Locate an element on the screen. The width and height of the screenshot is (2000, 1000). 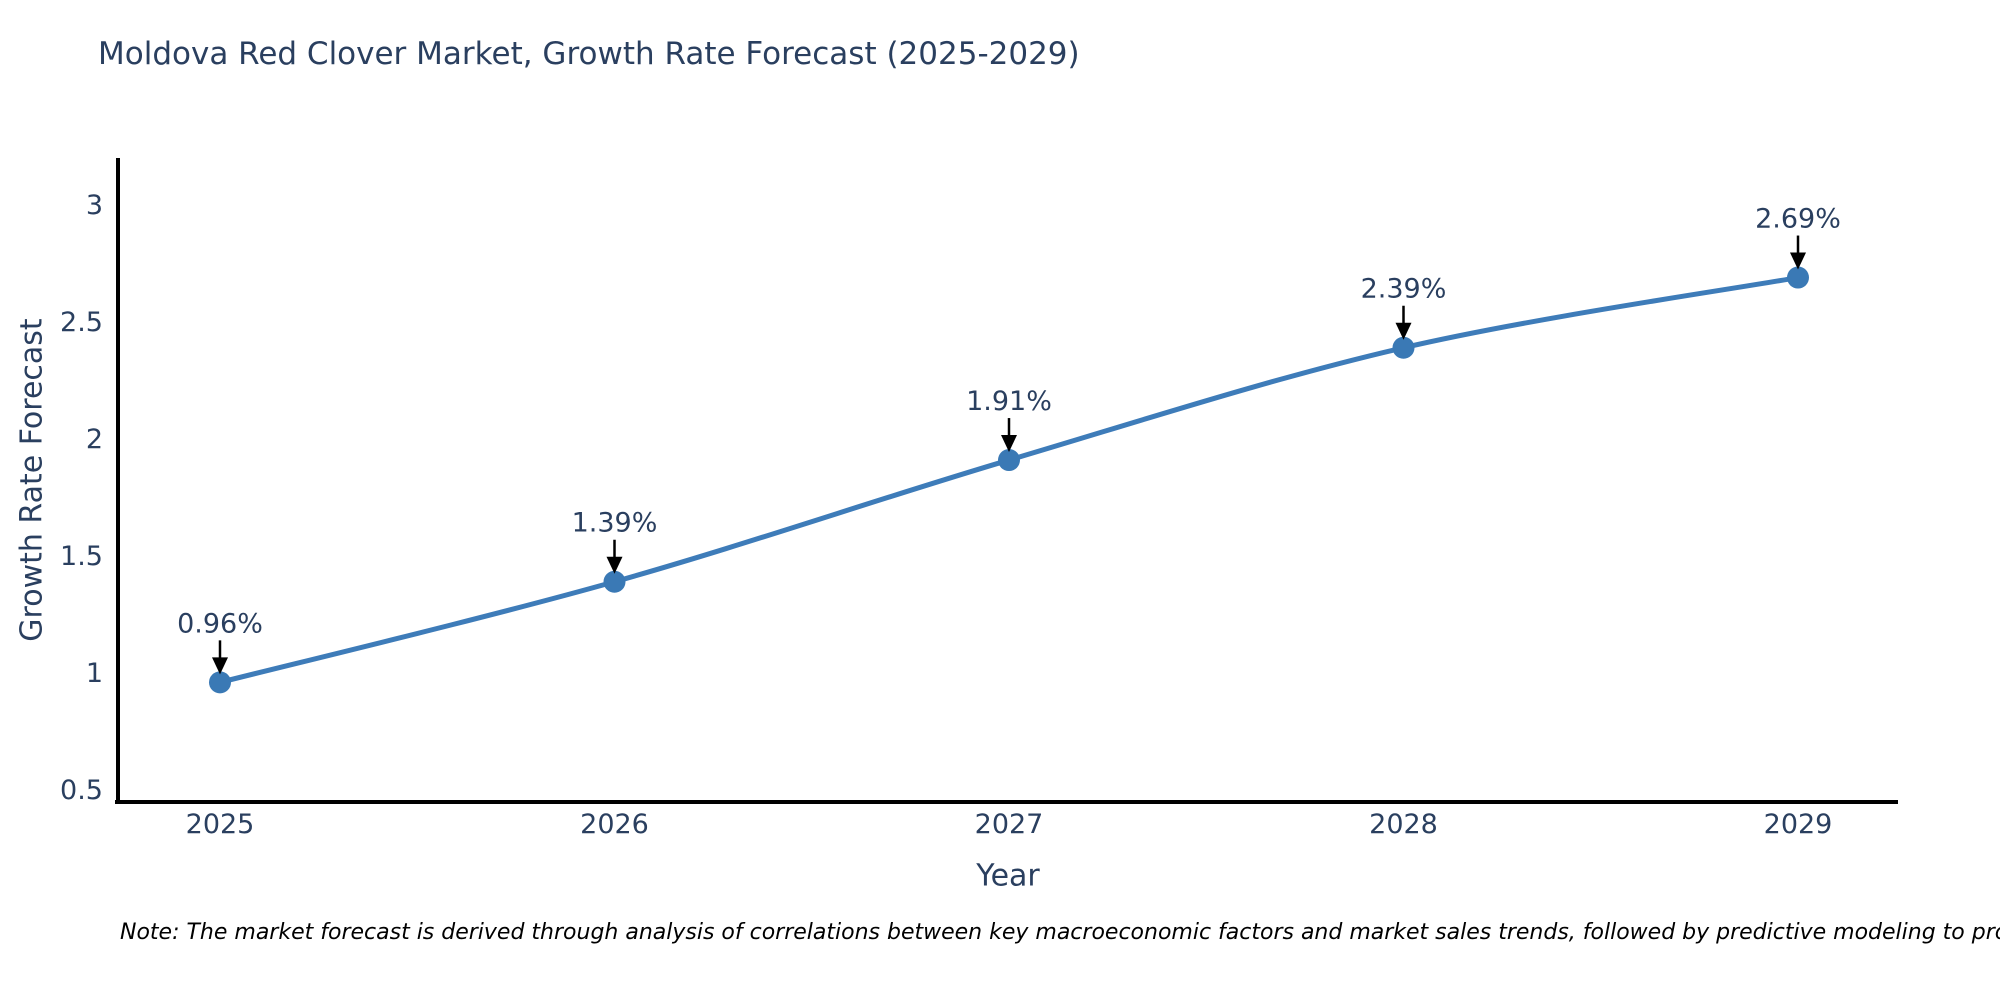
x-axis-title: Year is located at coordinates (1008, 876).